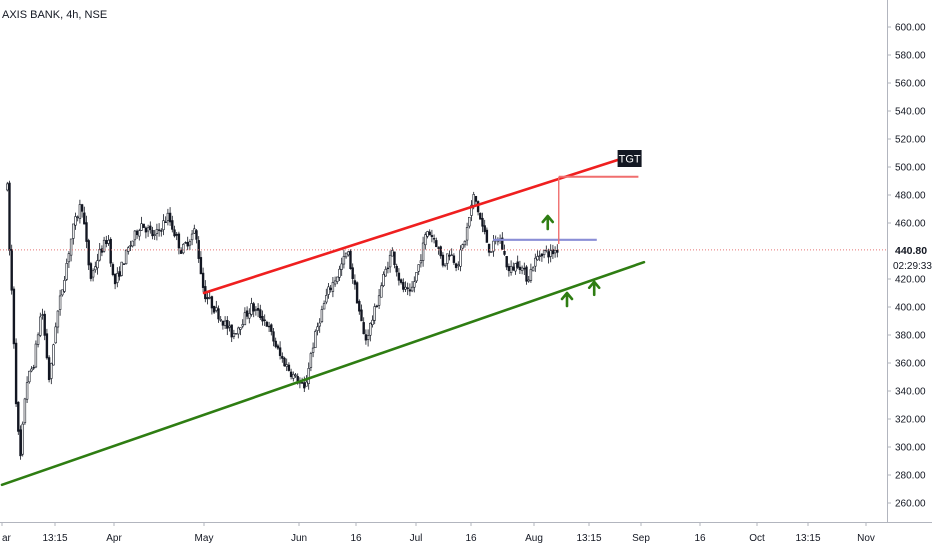 This screenshot has height=555, width=932. I want to click on y-tick-label: 600.00, so click(910, 28).